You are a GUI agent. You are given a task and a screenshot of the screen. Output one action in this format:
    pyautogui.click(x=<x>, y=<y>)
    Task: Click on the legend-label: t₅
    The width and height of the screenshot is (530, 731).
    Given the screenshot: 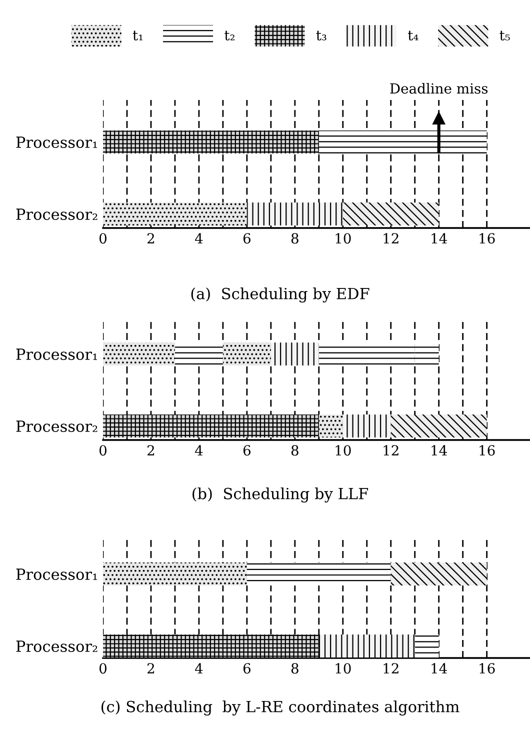 What is the action you would take?
    pyautogui.click(x=505, y=35)
    